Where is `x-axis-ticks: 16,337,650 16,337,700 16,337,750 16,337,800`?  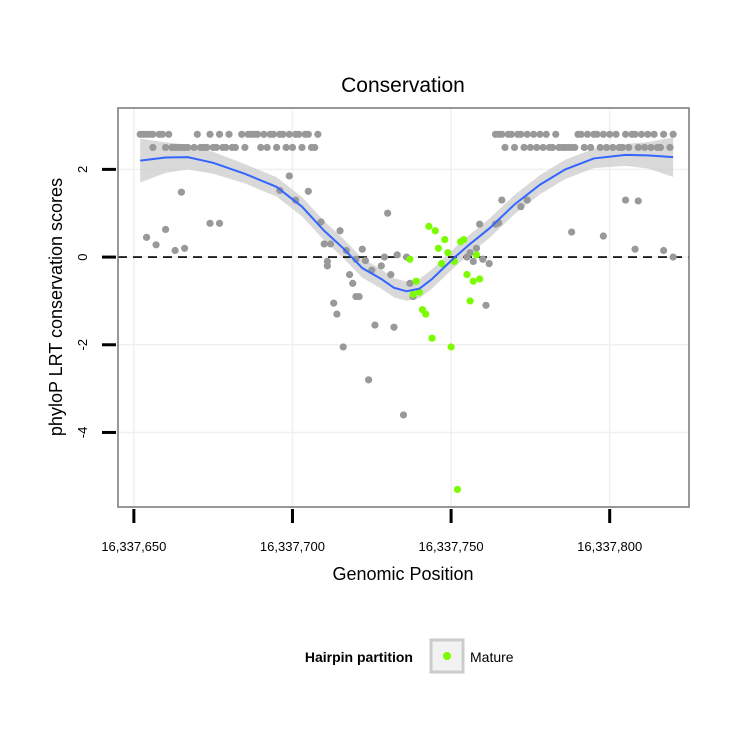 x-axis-ticks: 16,337,650 16,337,700 16,337,750 16,337,800 is located at coordinates (371, 531).